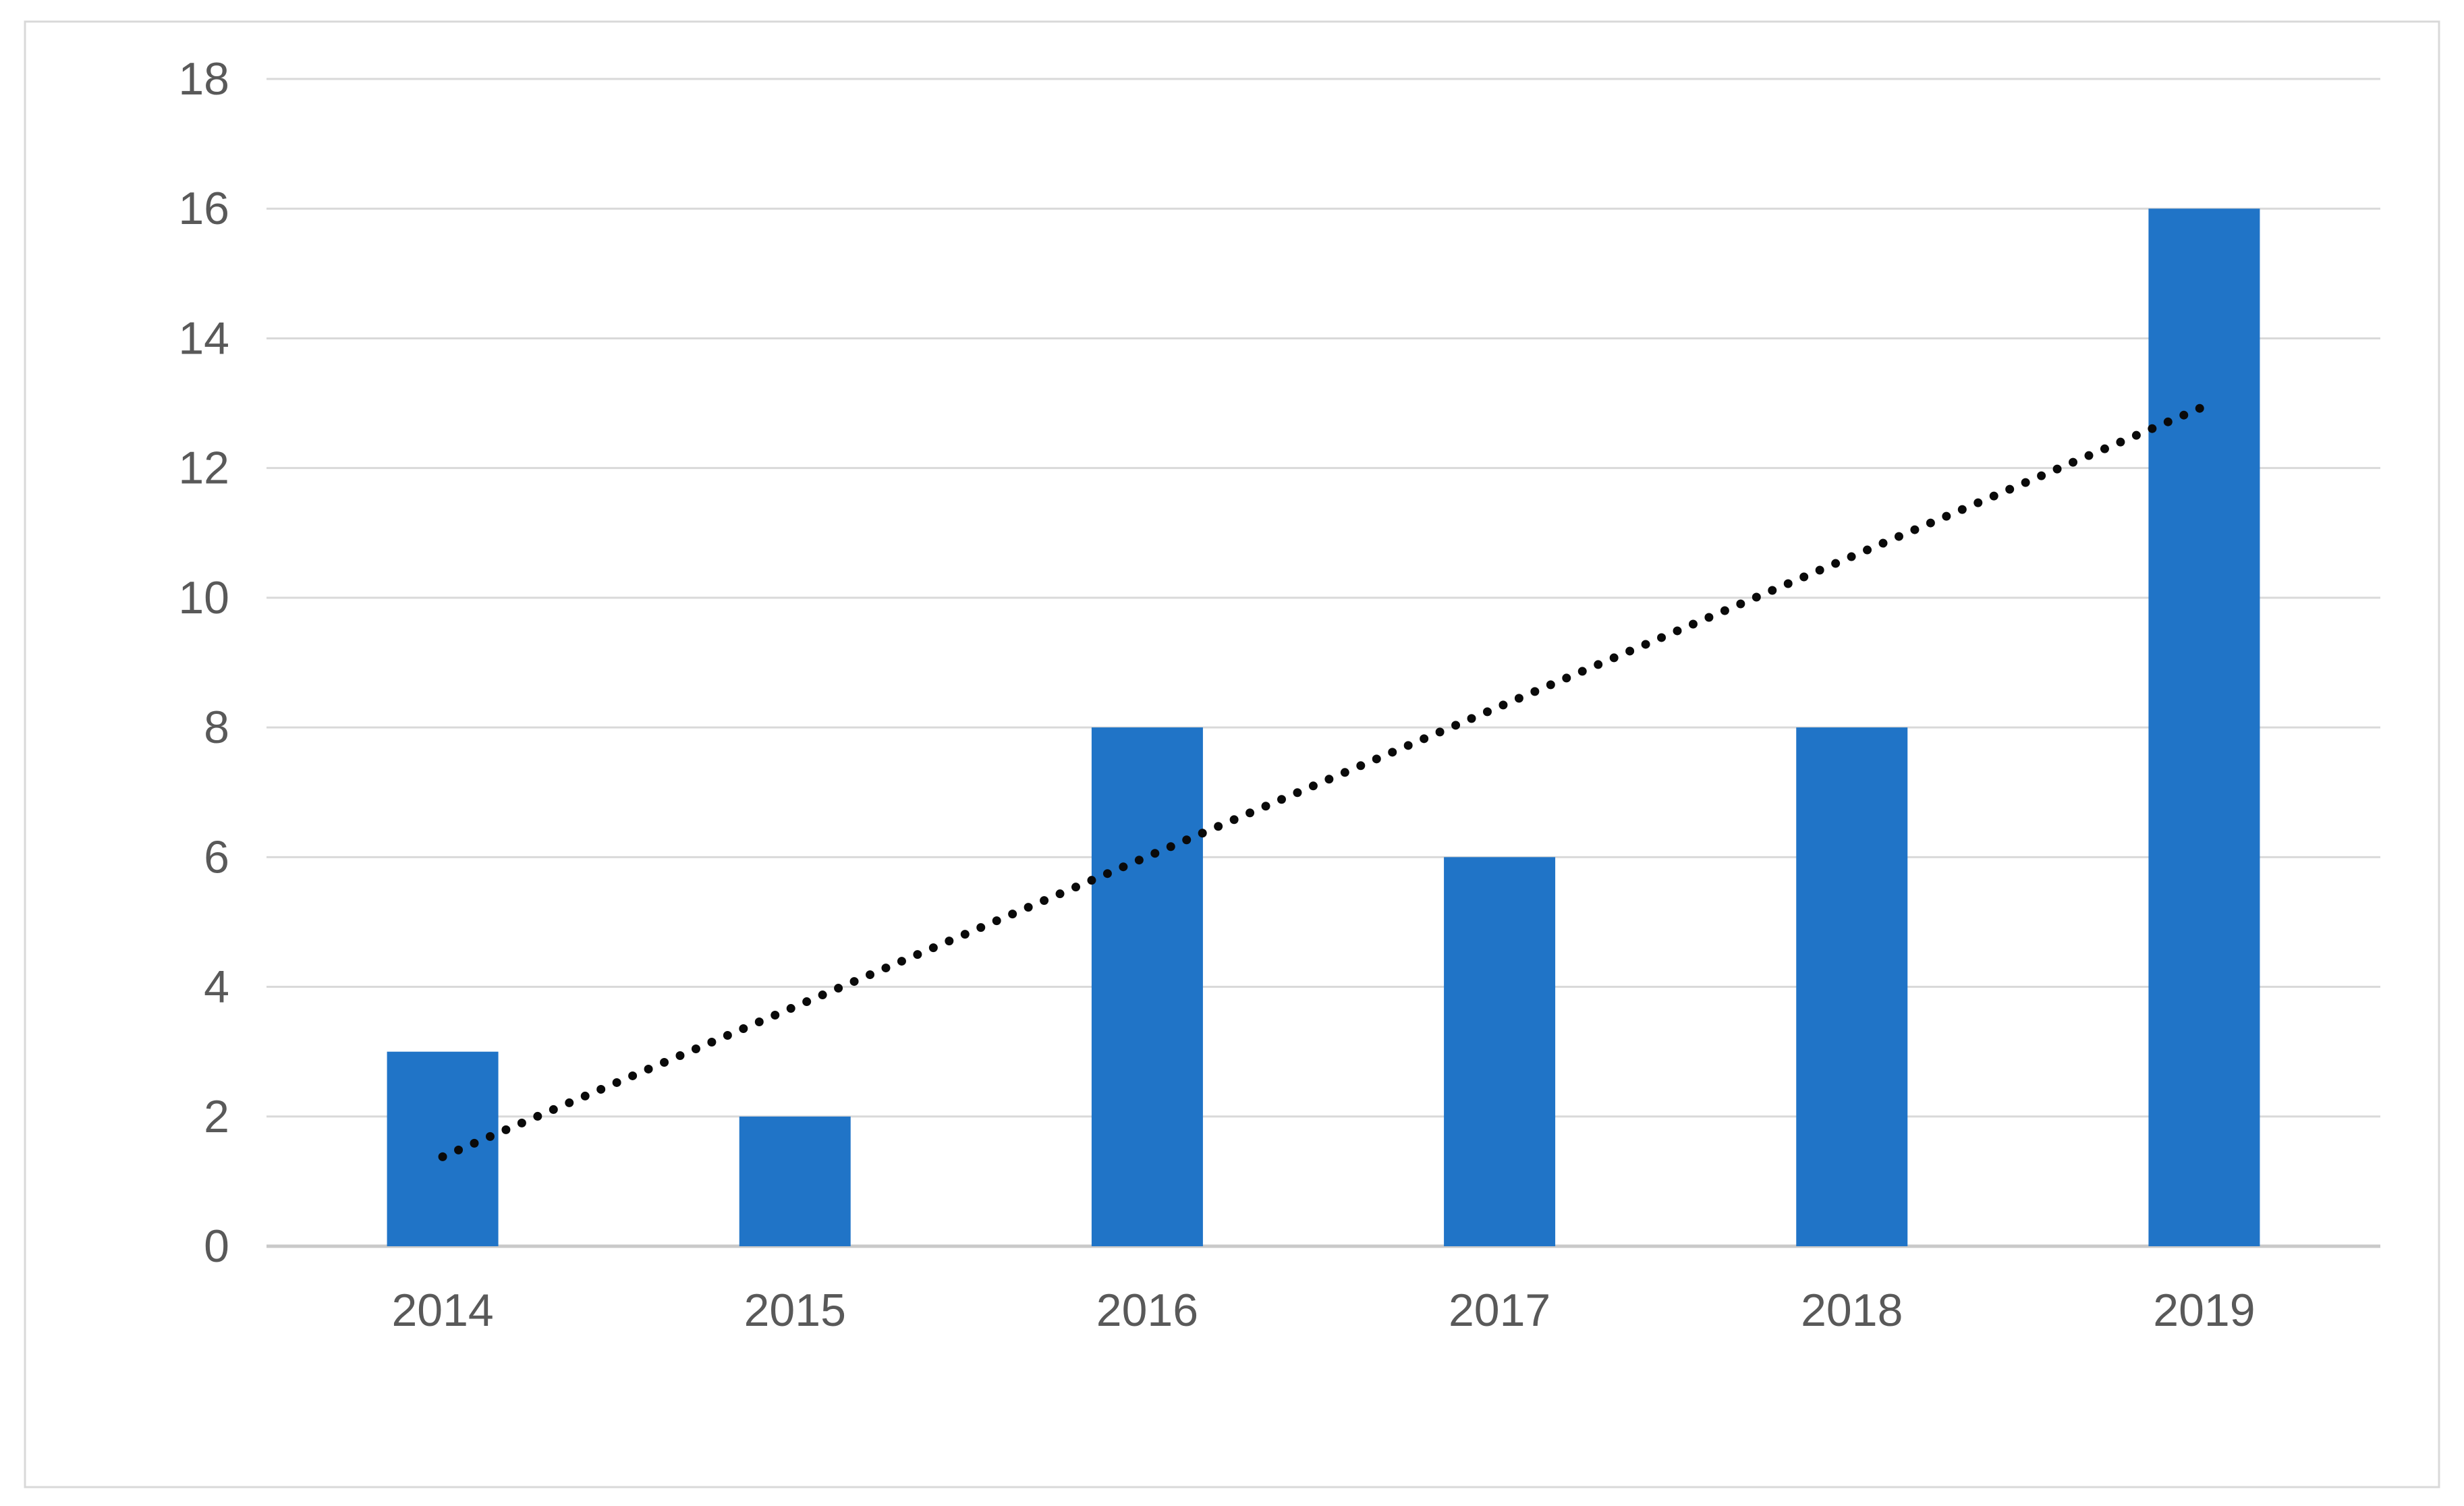  What do you see at coordinates (1852, 1310) in the screenshot?
I see `x-axis-tick-label: 2018` at bounding box center [1852, 1310].